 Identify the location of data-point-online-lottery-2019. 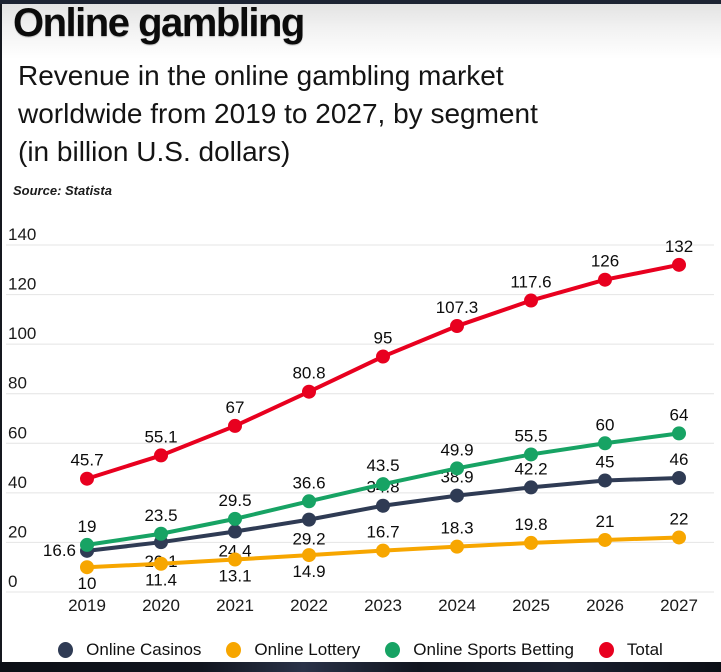
(87, 567).